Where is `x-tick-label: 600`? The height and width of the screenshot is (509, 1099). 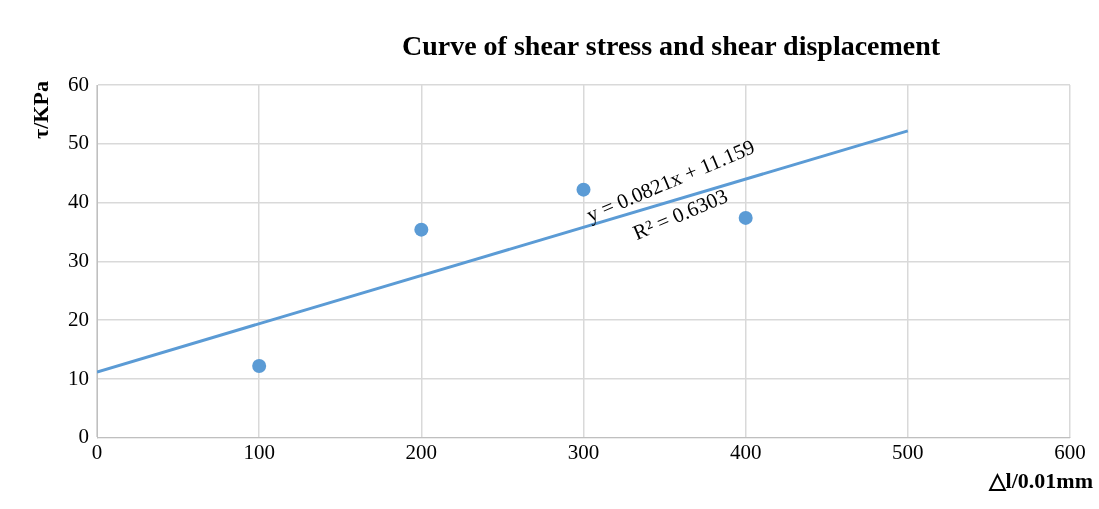 x-tick-label: 600 is located at coordinates (1070, 451).